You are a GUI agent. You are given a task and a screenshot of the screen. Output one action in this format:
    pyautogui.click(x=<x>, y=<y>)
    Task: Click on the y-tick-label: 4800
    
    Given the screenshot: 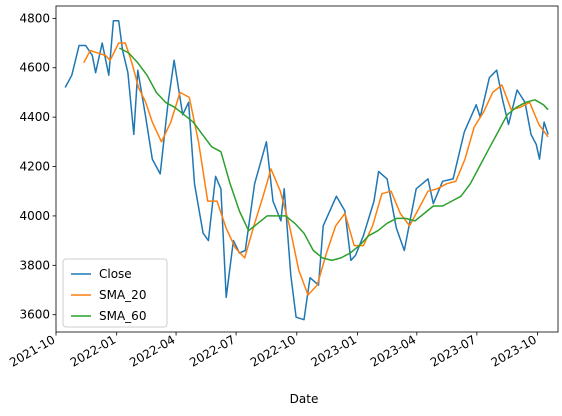 What is the action you would take?
    pyautogui.click(x=34, y=18)
    